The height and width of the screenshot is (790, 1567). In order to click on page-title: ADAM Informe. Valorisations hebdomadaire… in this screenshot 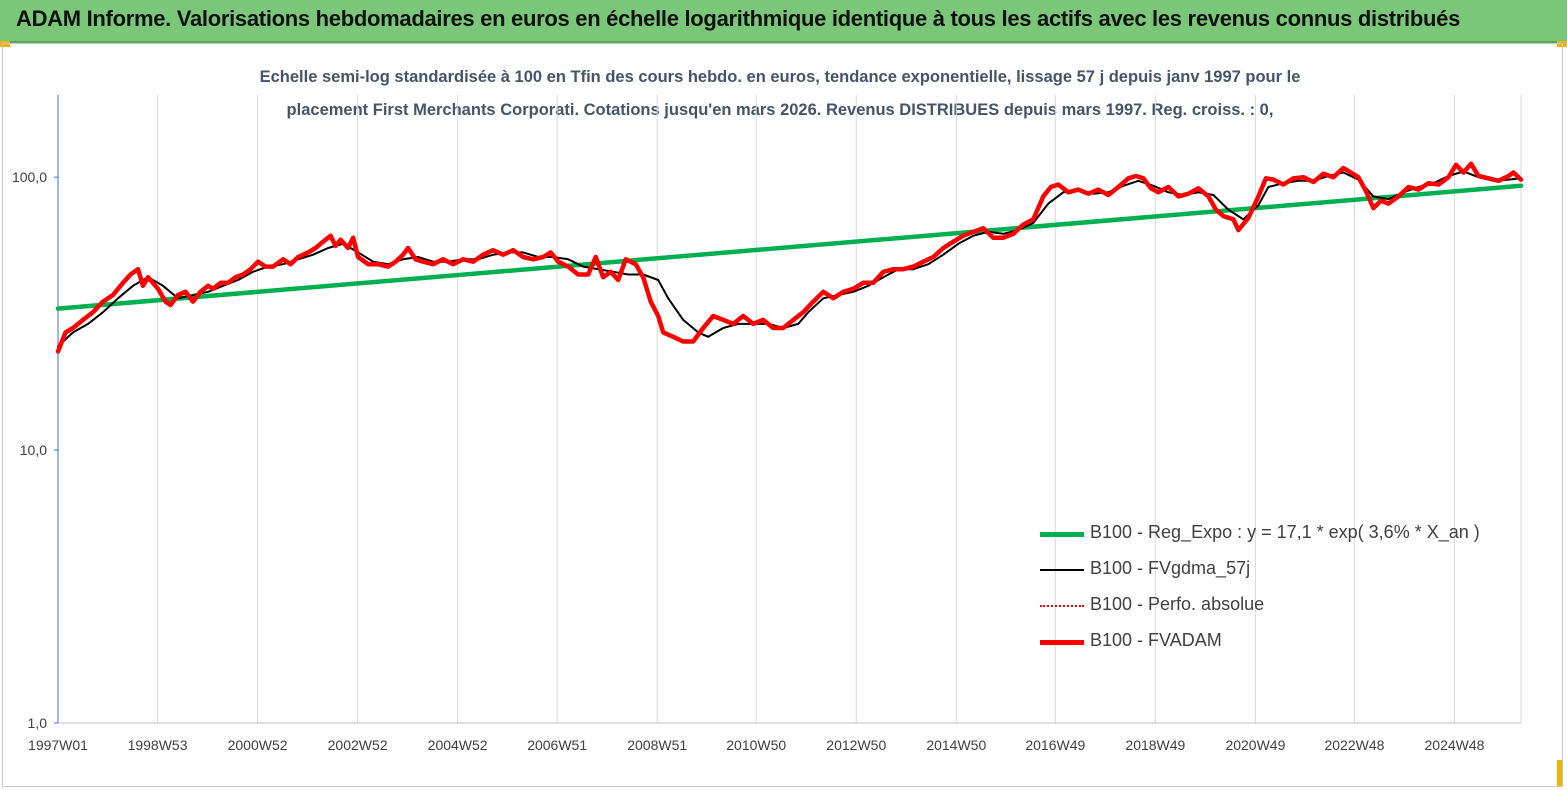, I will do `click(738, 18)`.